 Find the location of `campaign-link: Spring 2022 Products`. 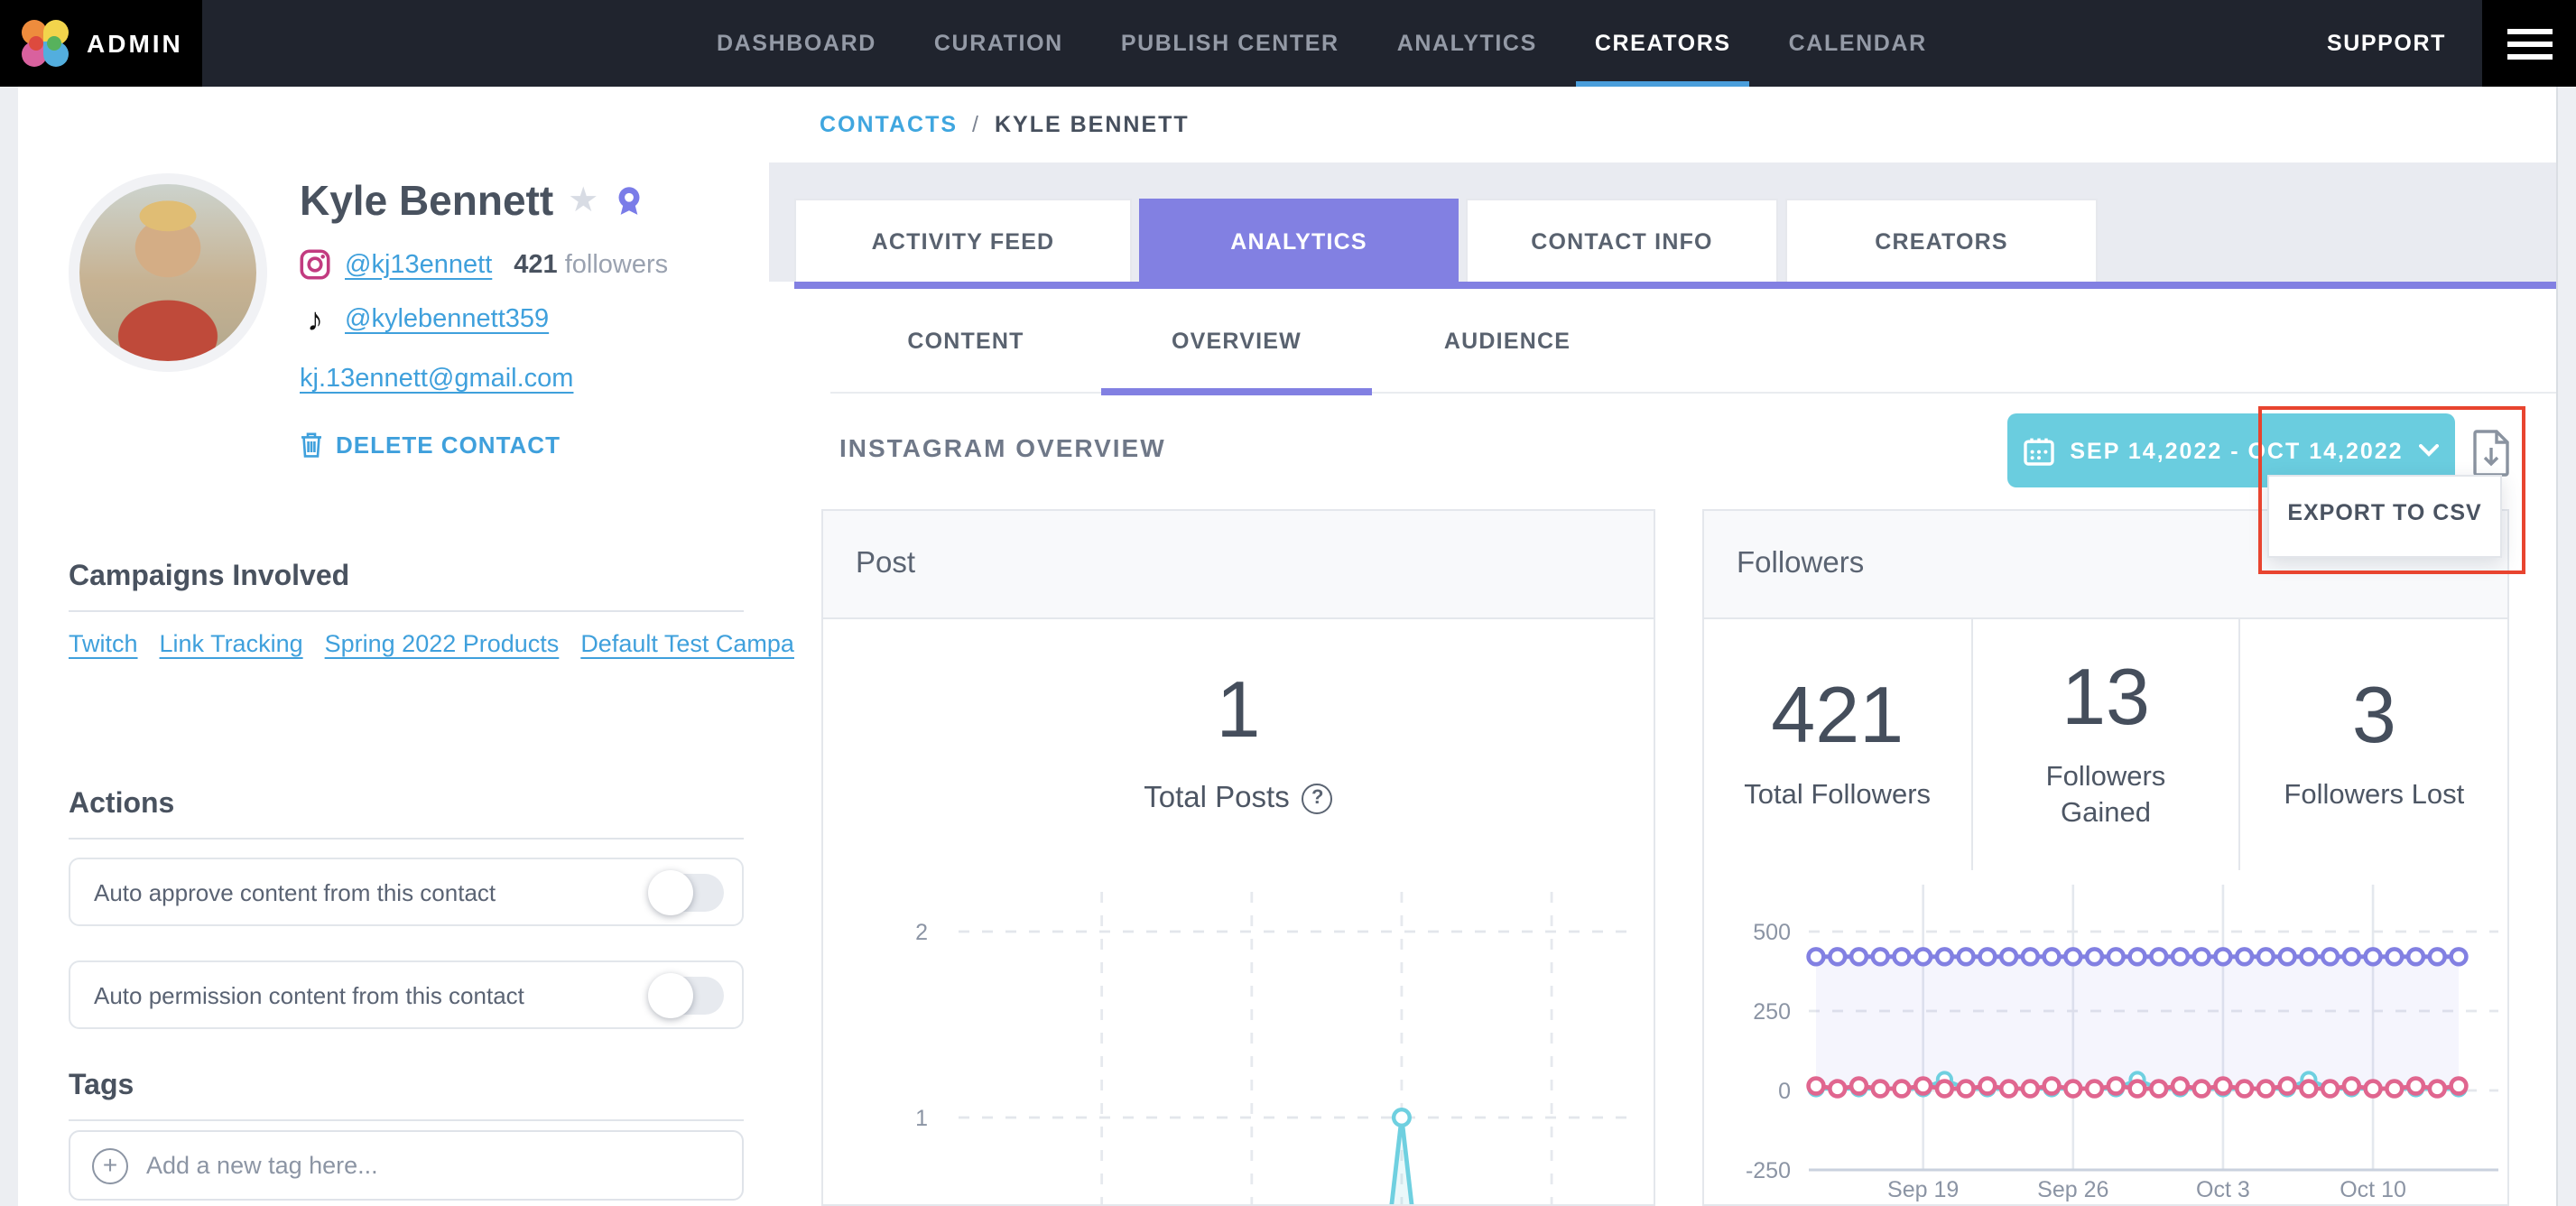

campaign-link: Spring 2022 Products is located at coordinates (442, 644).